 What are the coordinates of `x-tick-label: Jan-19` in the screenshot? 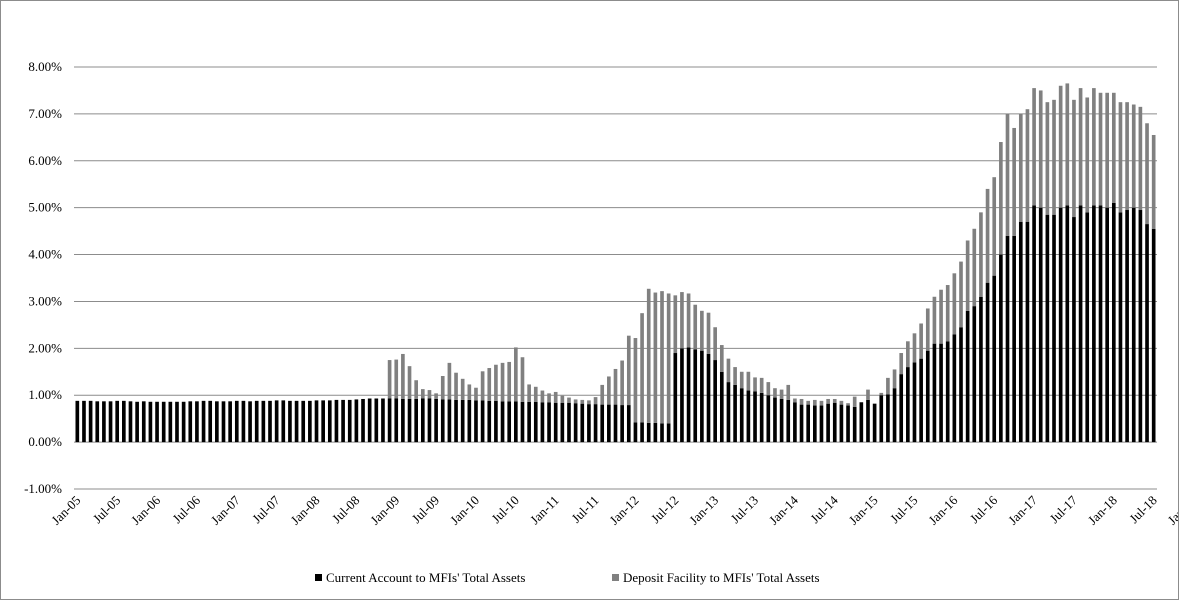 It's located at (1171, 510).